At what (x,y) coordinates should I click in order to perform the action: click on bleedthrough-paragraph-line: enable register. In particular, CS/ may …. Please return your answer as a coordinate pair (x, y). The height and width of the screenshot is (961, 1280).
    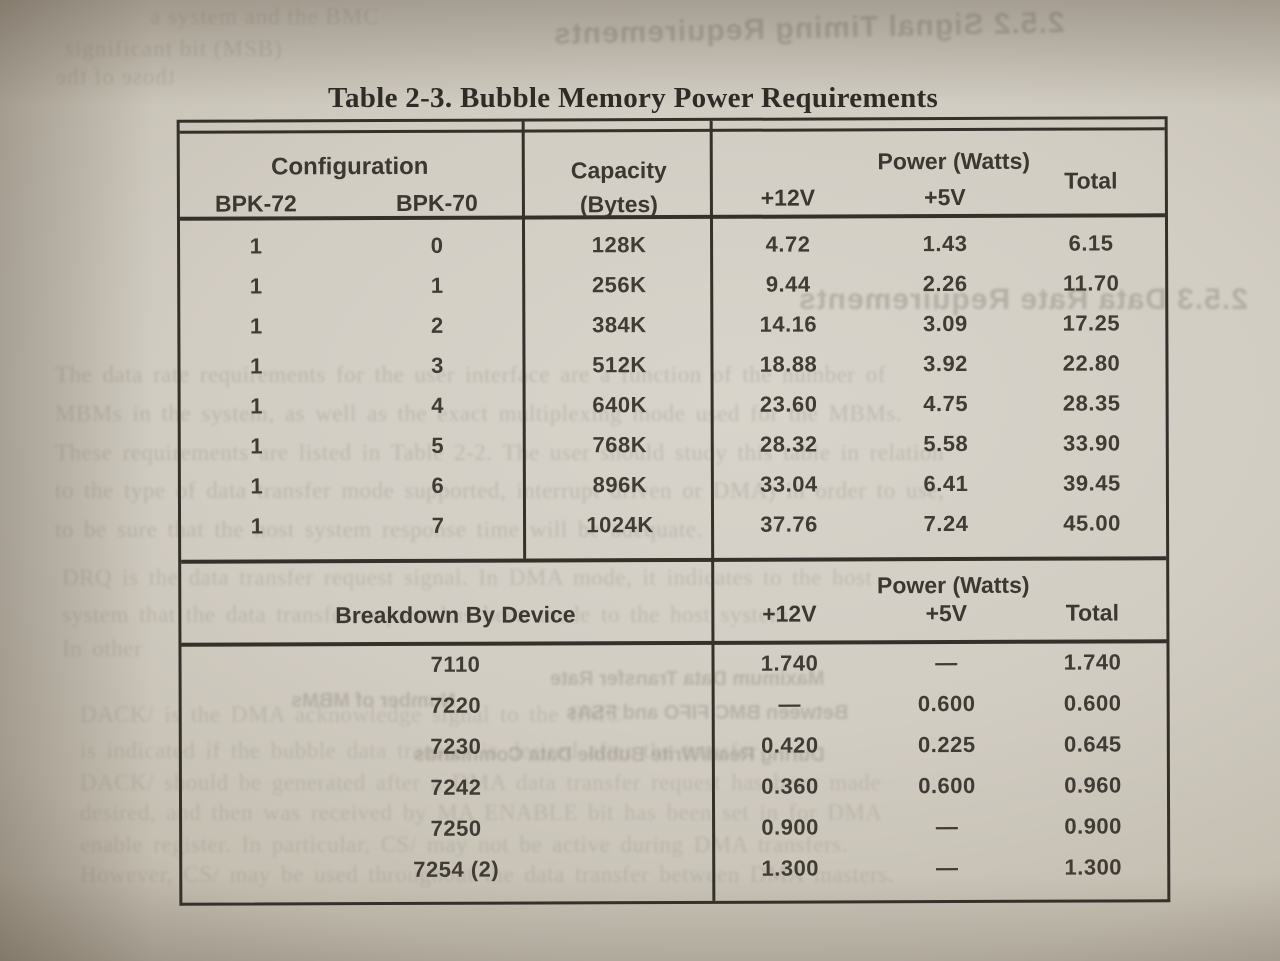
    Looking at the image, I should click on (464, 844).